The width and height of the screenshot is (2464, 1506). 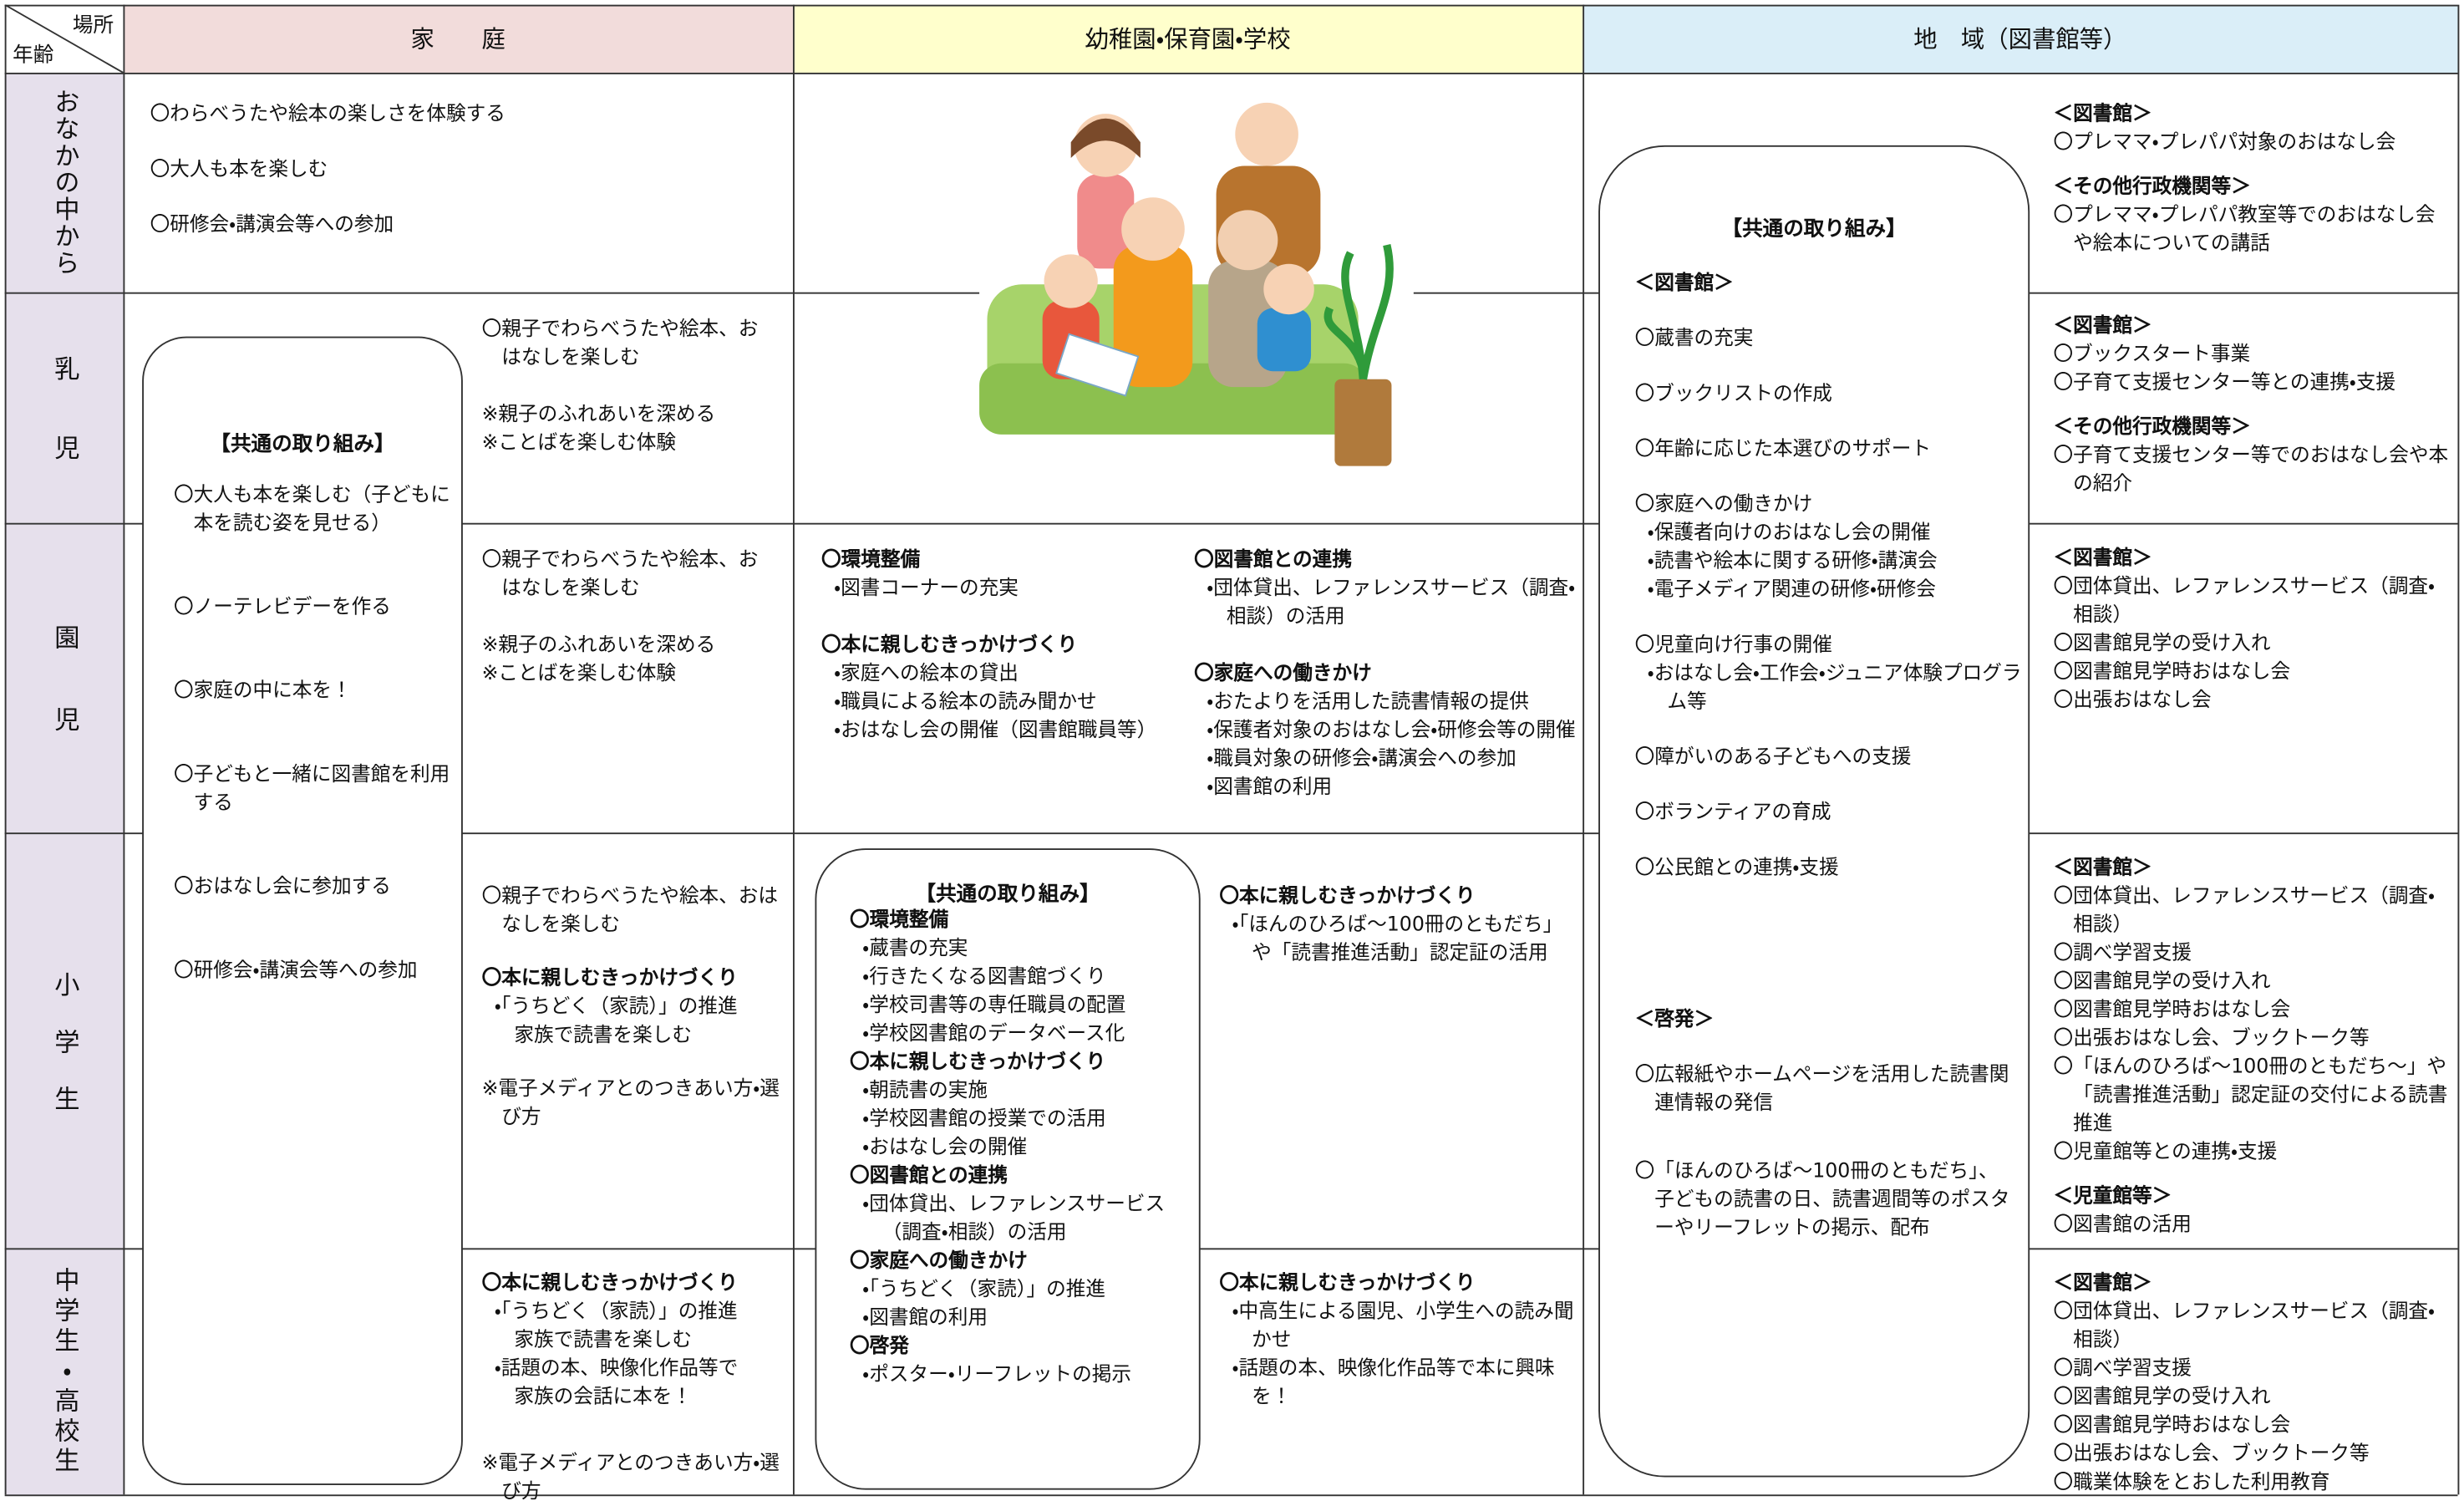 I want to click on row-label: 乳児, so click(x=64, y=434).